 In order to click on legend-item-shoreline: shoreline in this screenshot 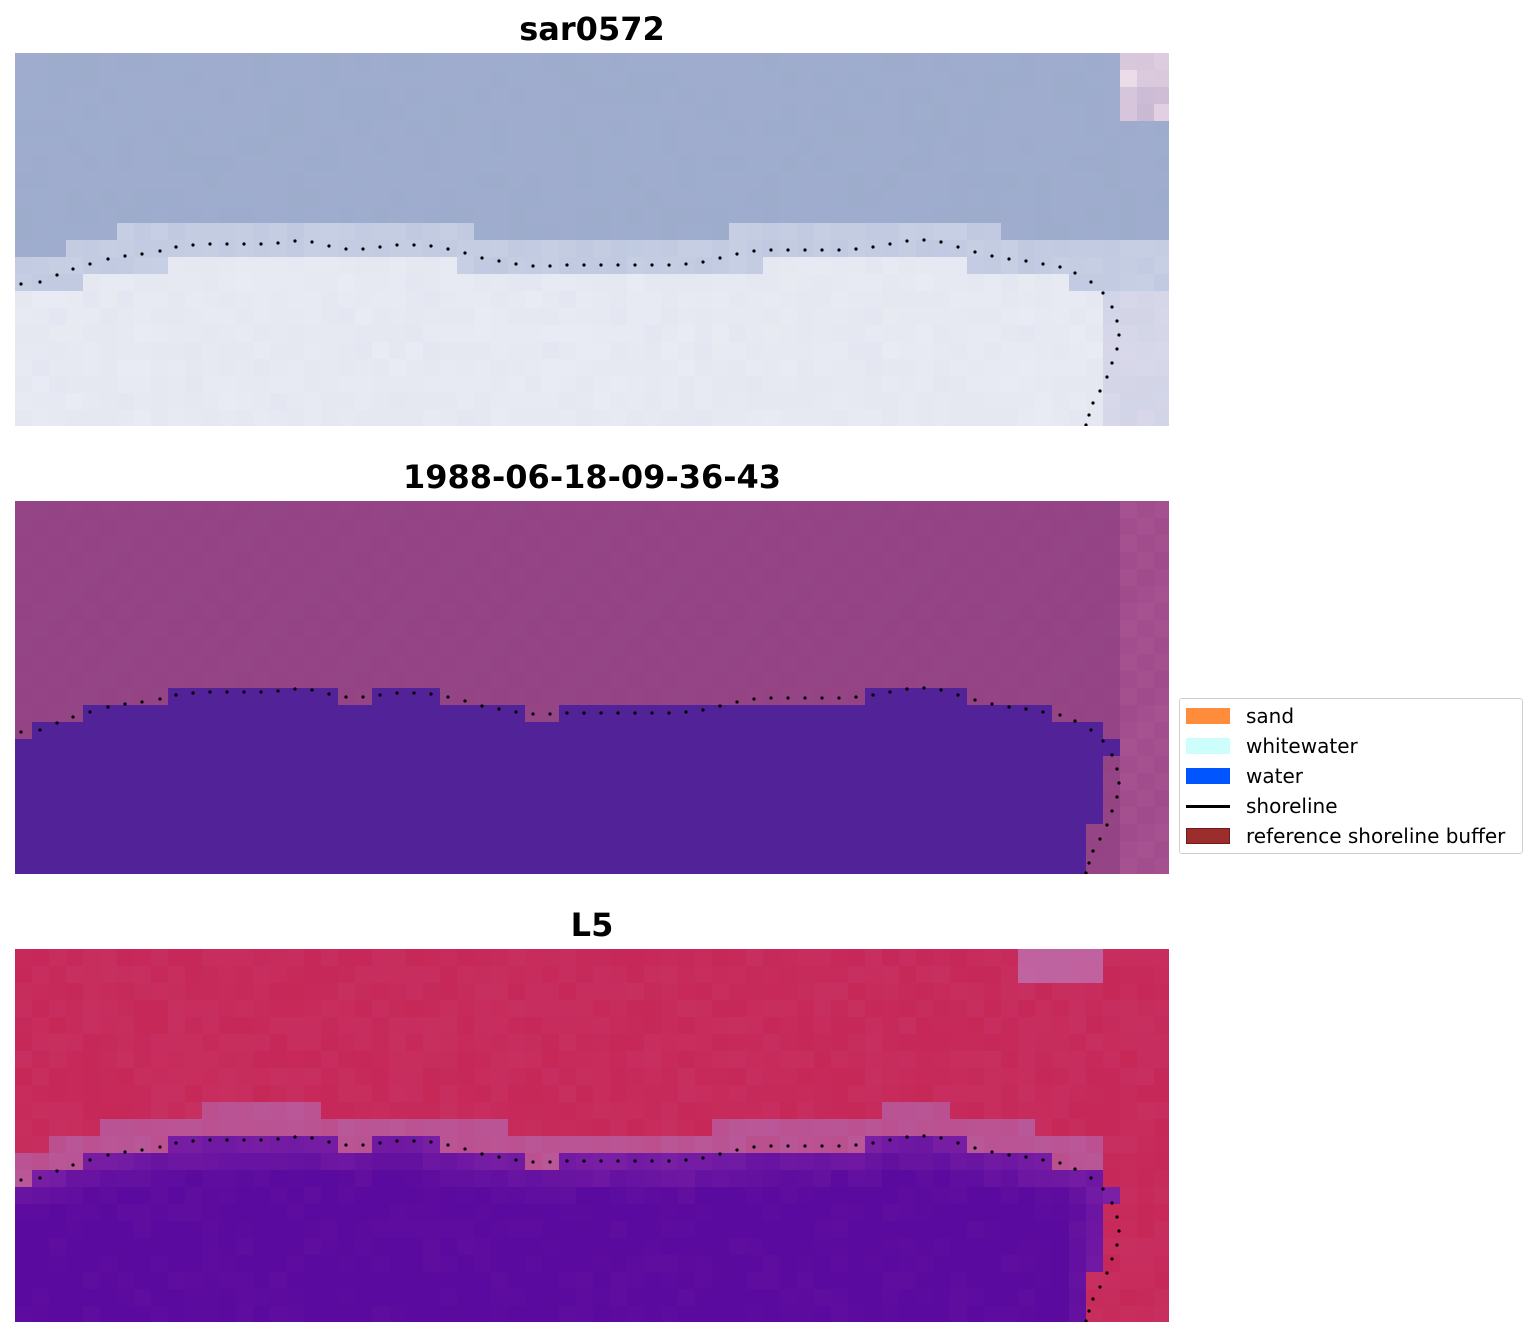, I will do `click(1262, 806)`.